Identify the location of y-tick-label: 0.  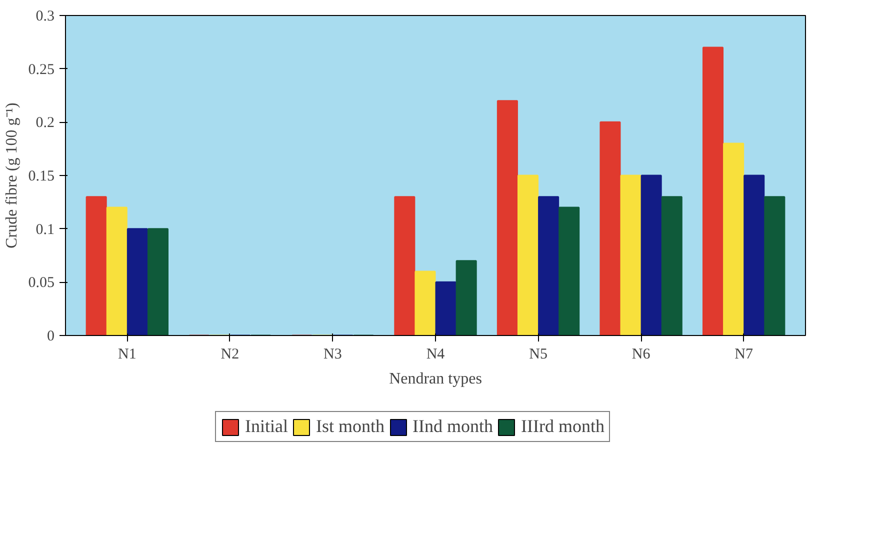
(50, 336).